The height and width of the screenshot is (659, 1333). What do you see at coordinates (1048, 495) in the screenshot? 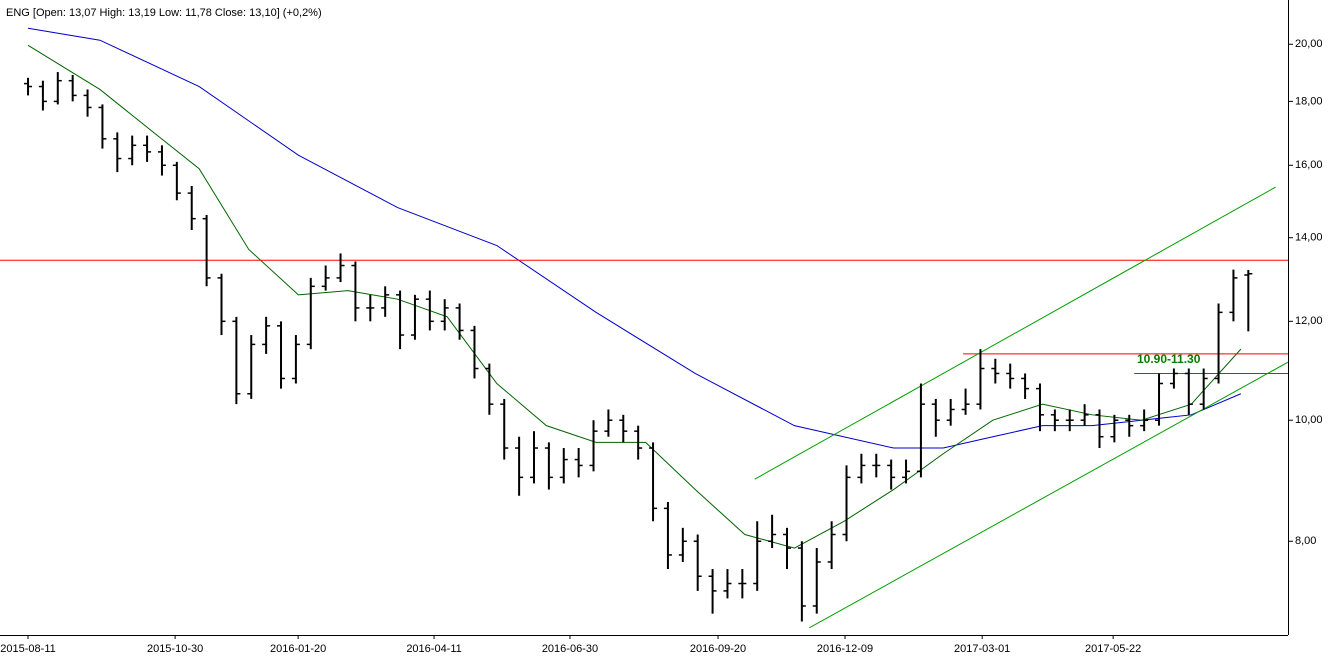
I see `overlay-line` at bounding box center [1048, 495].